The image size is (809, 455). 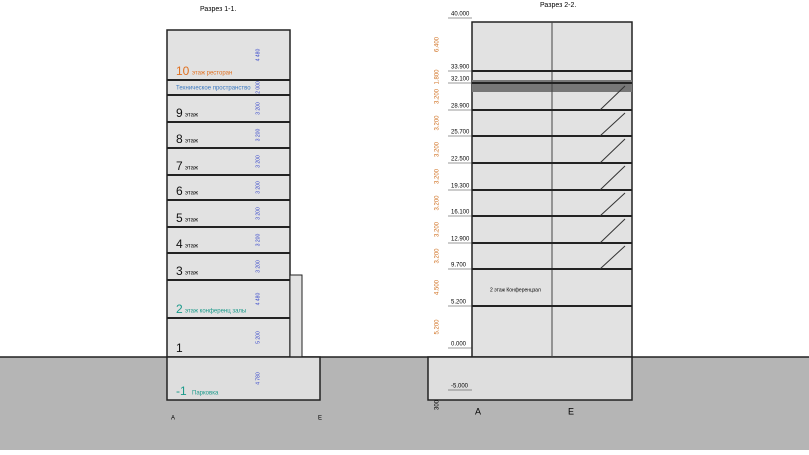 What do you see at coordinates (179, 166) in the screenshot?
I see `floor-number: 7` at bounding box center [179, 166].